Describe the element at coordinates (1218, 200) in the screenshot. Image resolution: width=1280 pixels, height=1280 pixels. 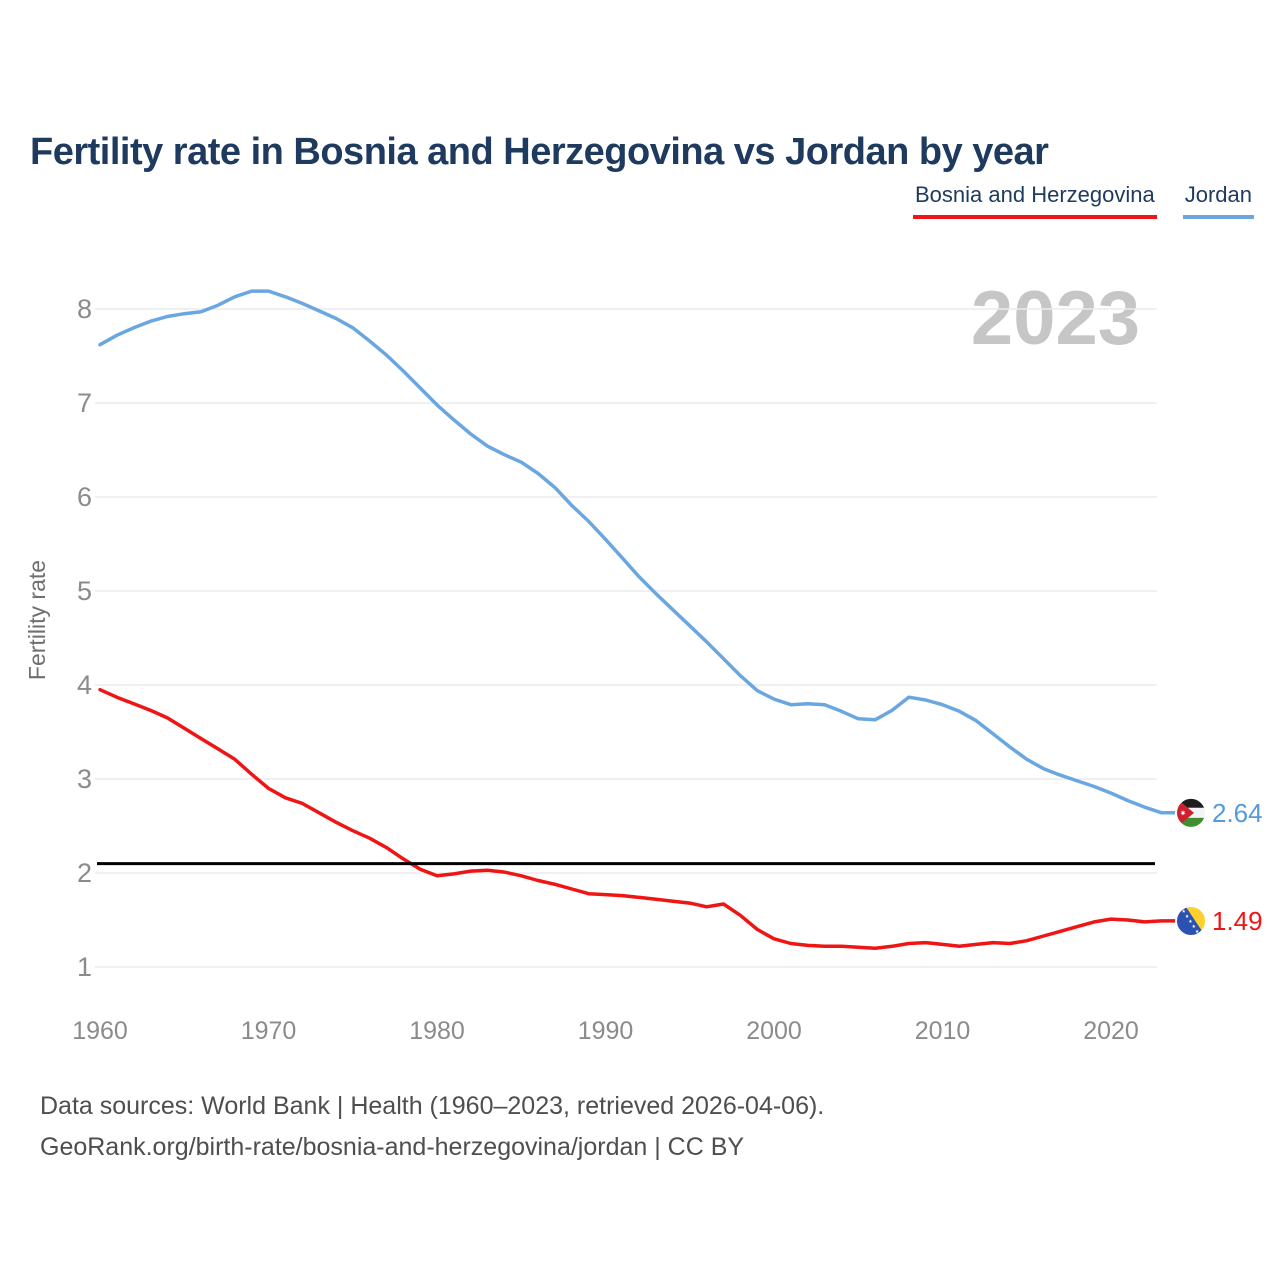
I see `legend-item-jordan: Jordan` at that location.